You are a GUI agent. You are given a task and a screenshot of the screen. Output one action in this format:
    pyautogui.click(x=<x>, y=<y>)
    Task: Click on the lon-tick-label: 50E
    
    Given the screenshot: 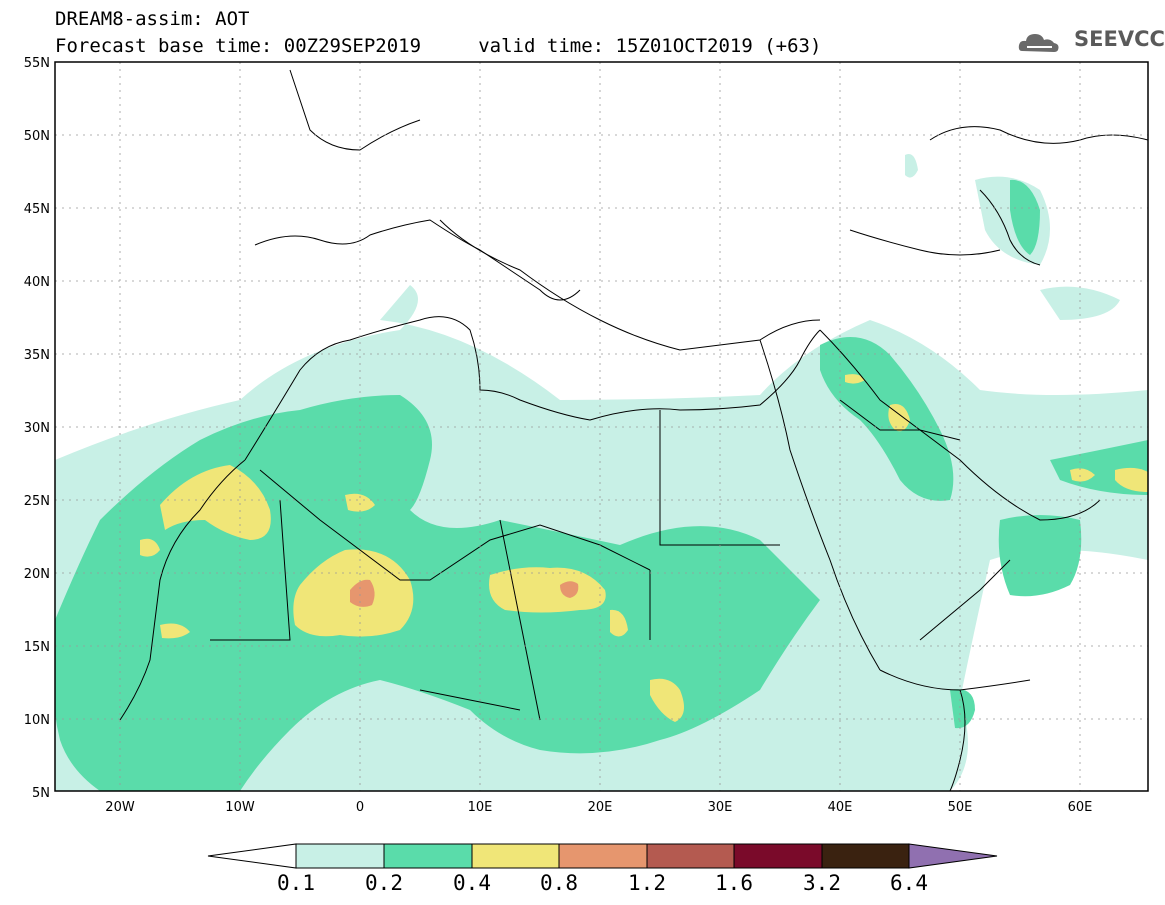 What is the action you would take?
    pyautogui.click(x=960, y=807)
    